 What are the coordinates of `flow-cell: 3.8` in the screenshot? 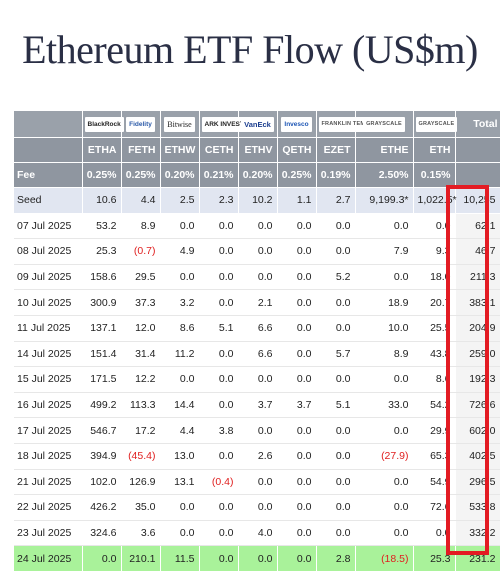 It's located at (219, 430).